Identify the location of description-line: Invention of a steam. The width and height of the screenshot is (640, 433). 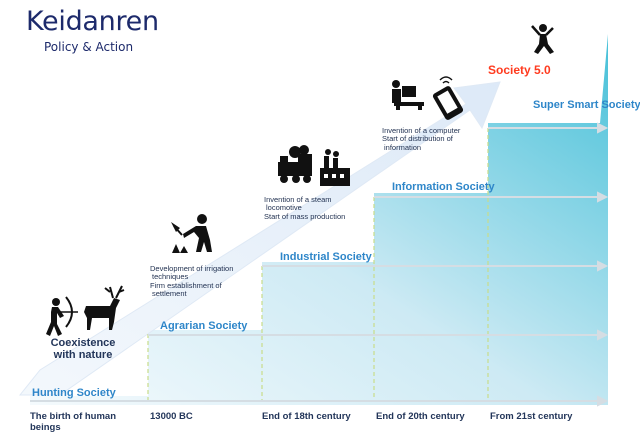
(298, 199).